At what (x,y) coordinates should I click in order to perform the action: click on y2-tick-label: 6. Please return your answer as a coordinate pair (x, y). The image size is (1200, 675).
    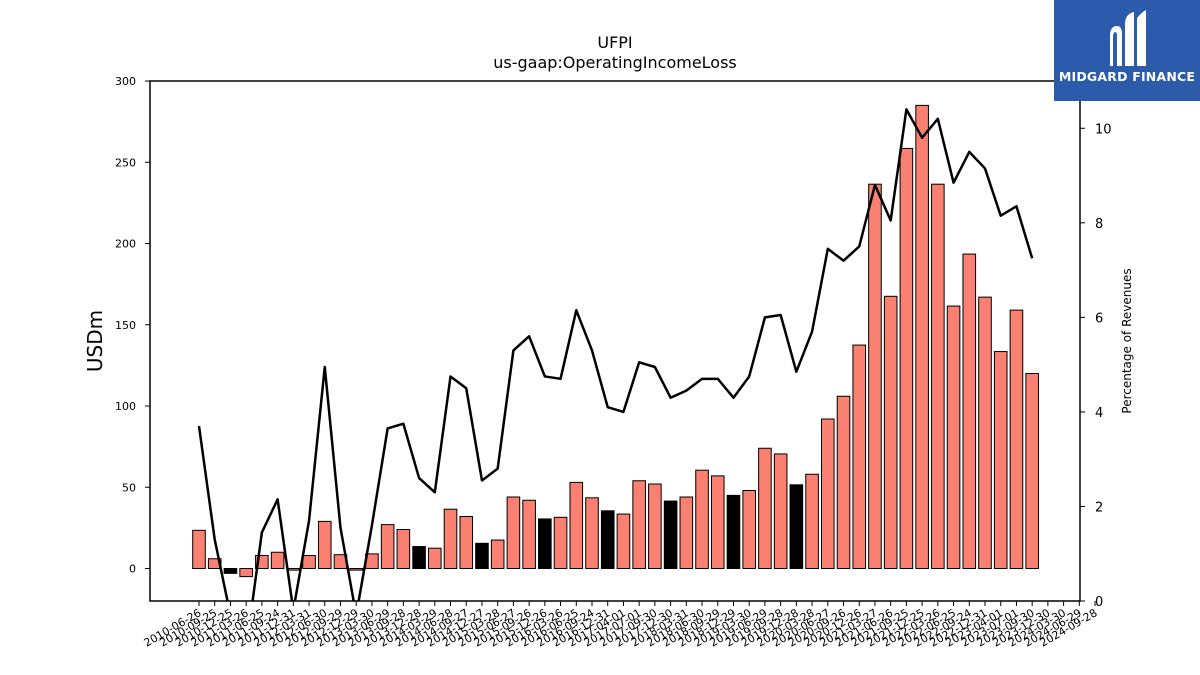
    Looking at the image, I should click on (1099, 318).